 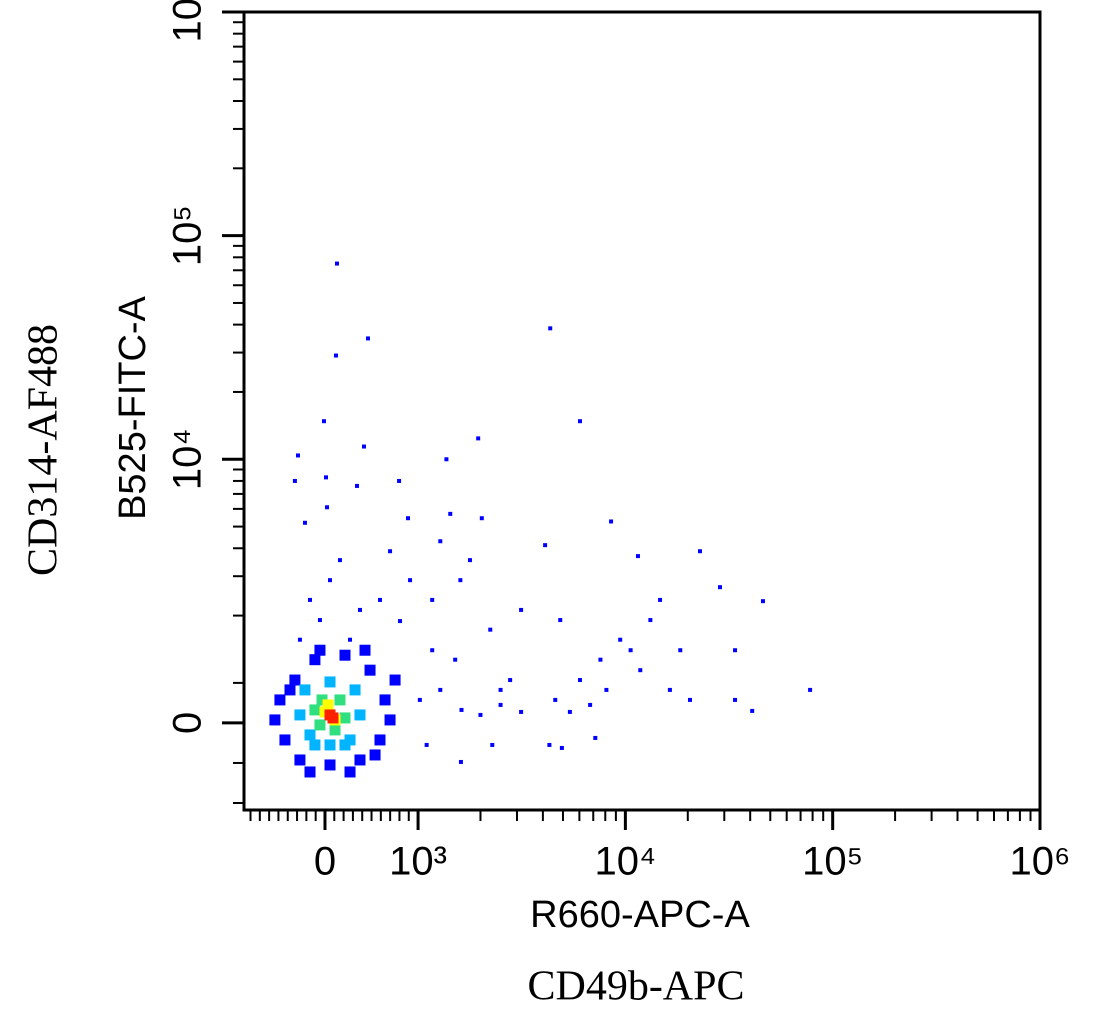 I want to click on y-axis-label: B525-FITC-A, so click(x=133, y=407).